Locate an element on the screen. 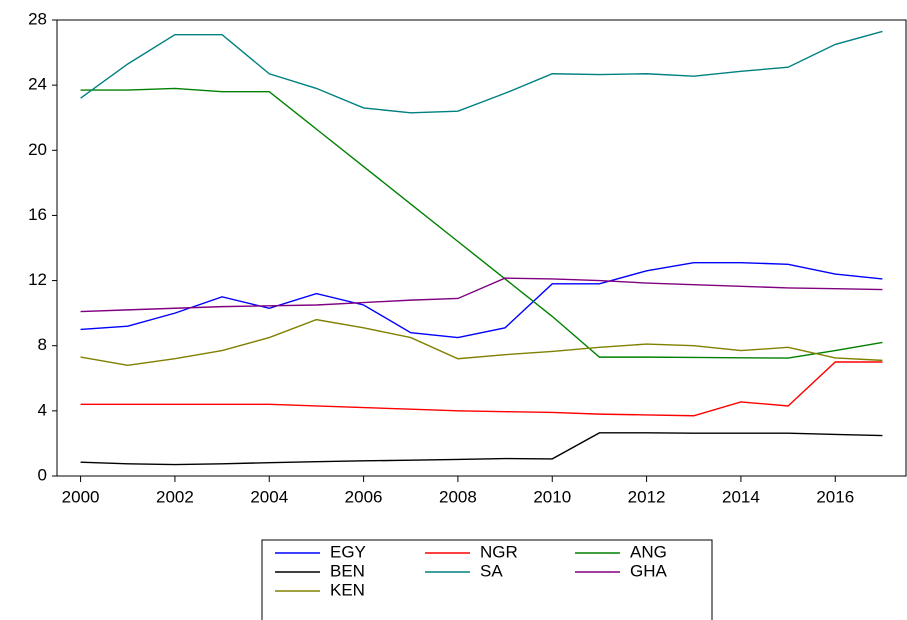 The image size is (907, 620). legend-label: BEN is located at coordinates (347, 570).